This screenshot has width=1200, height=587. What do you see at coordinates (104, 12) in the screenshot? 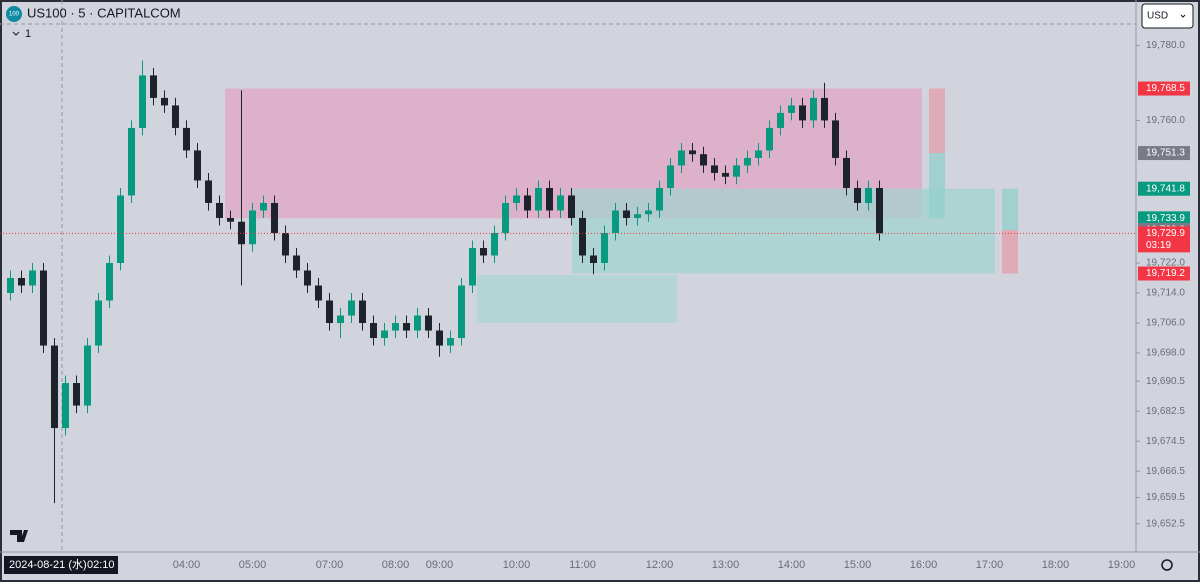
I see `symbol-title: US100 · 5 · CAPITALCOM` at bounding box center [104, 12].